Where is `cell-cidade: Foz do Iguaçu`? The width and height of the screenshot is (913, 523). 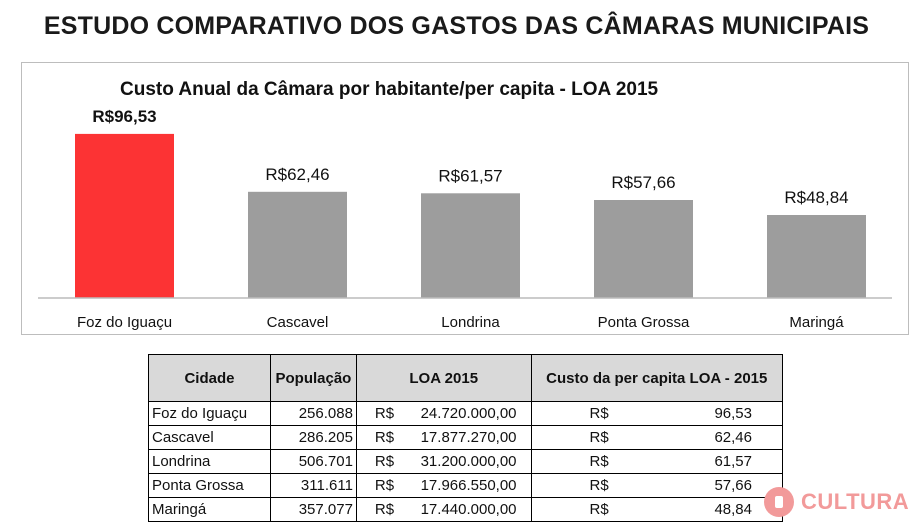
cell-cidade: Foz do Iguaçu is located at coordinates (209, 413).